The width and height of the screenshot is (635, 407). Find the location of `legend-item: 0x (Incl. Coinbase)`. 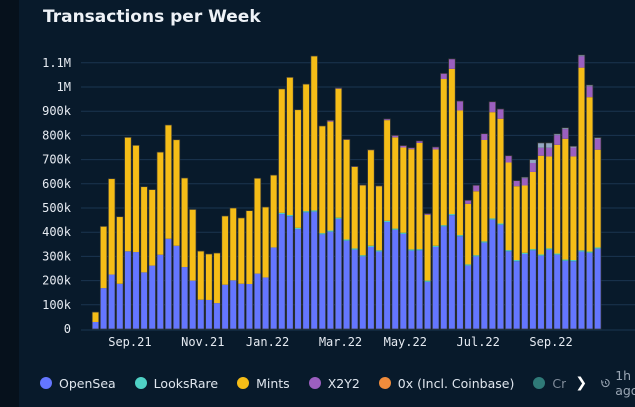

legend-item: 0x (Incl. Coinbase) is located at coordinates (446, 383).